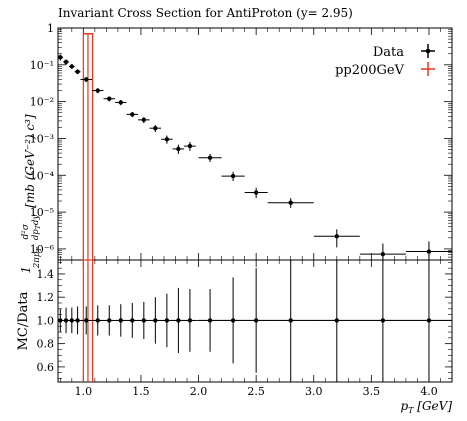 This screenshot has width=467, height=421. What do you see at coordinates (388, 52) in the screenshot?
I see `legend-label-data: Data` at bounding box center [388, 52].